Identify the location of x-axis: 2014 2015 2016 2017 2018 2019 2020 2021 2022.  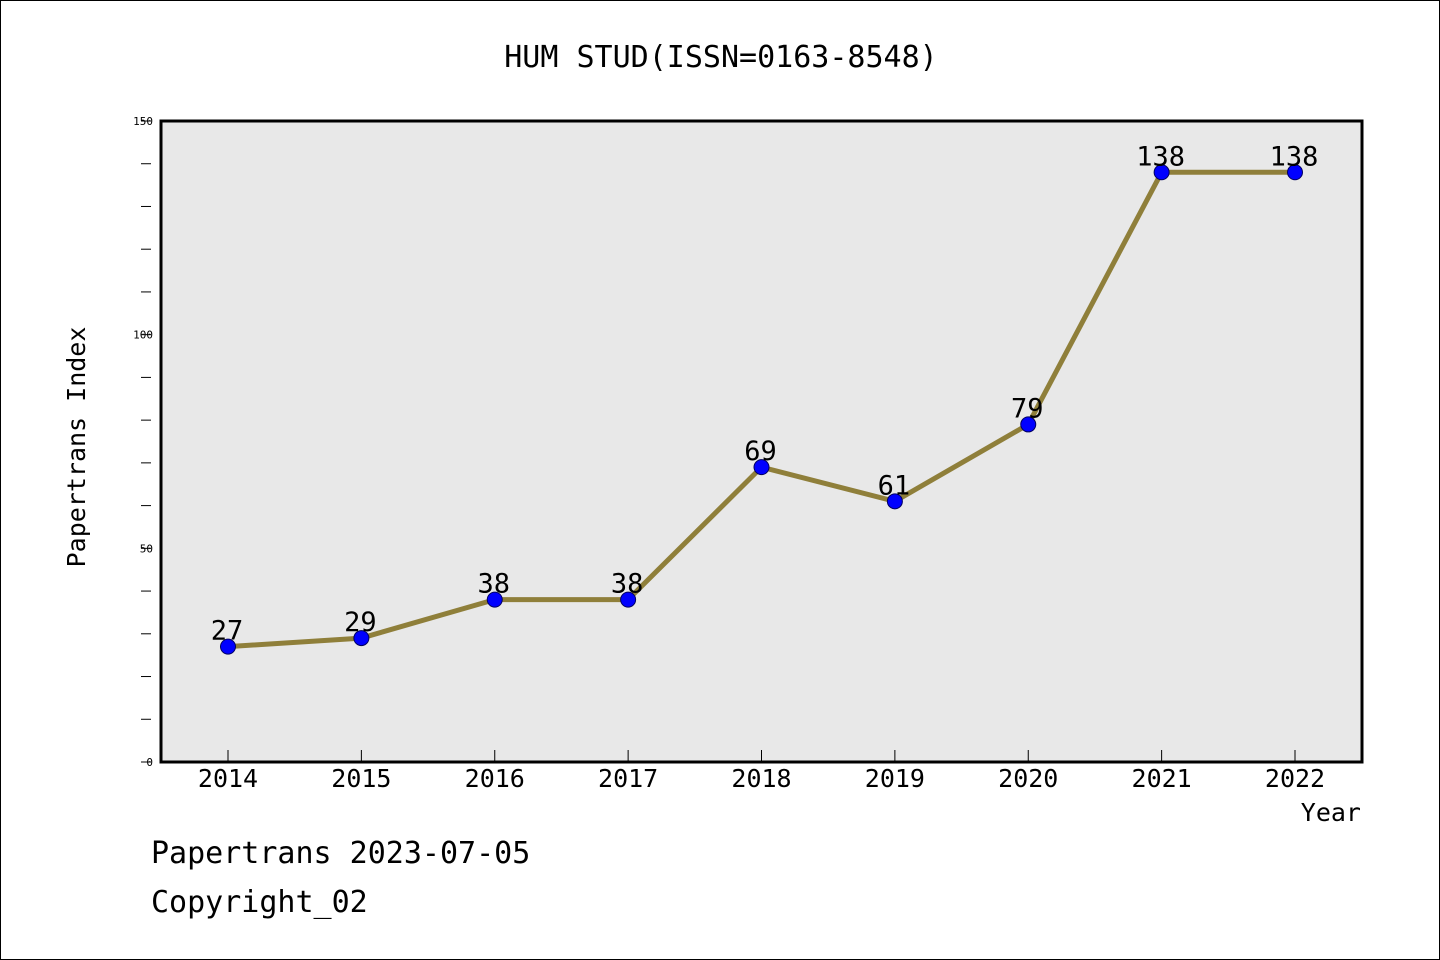
(761, 771).